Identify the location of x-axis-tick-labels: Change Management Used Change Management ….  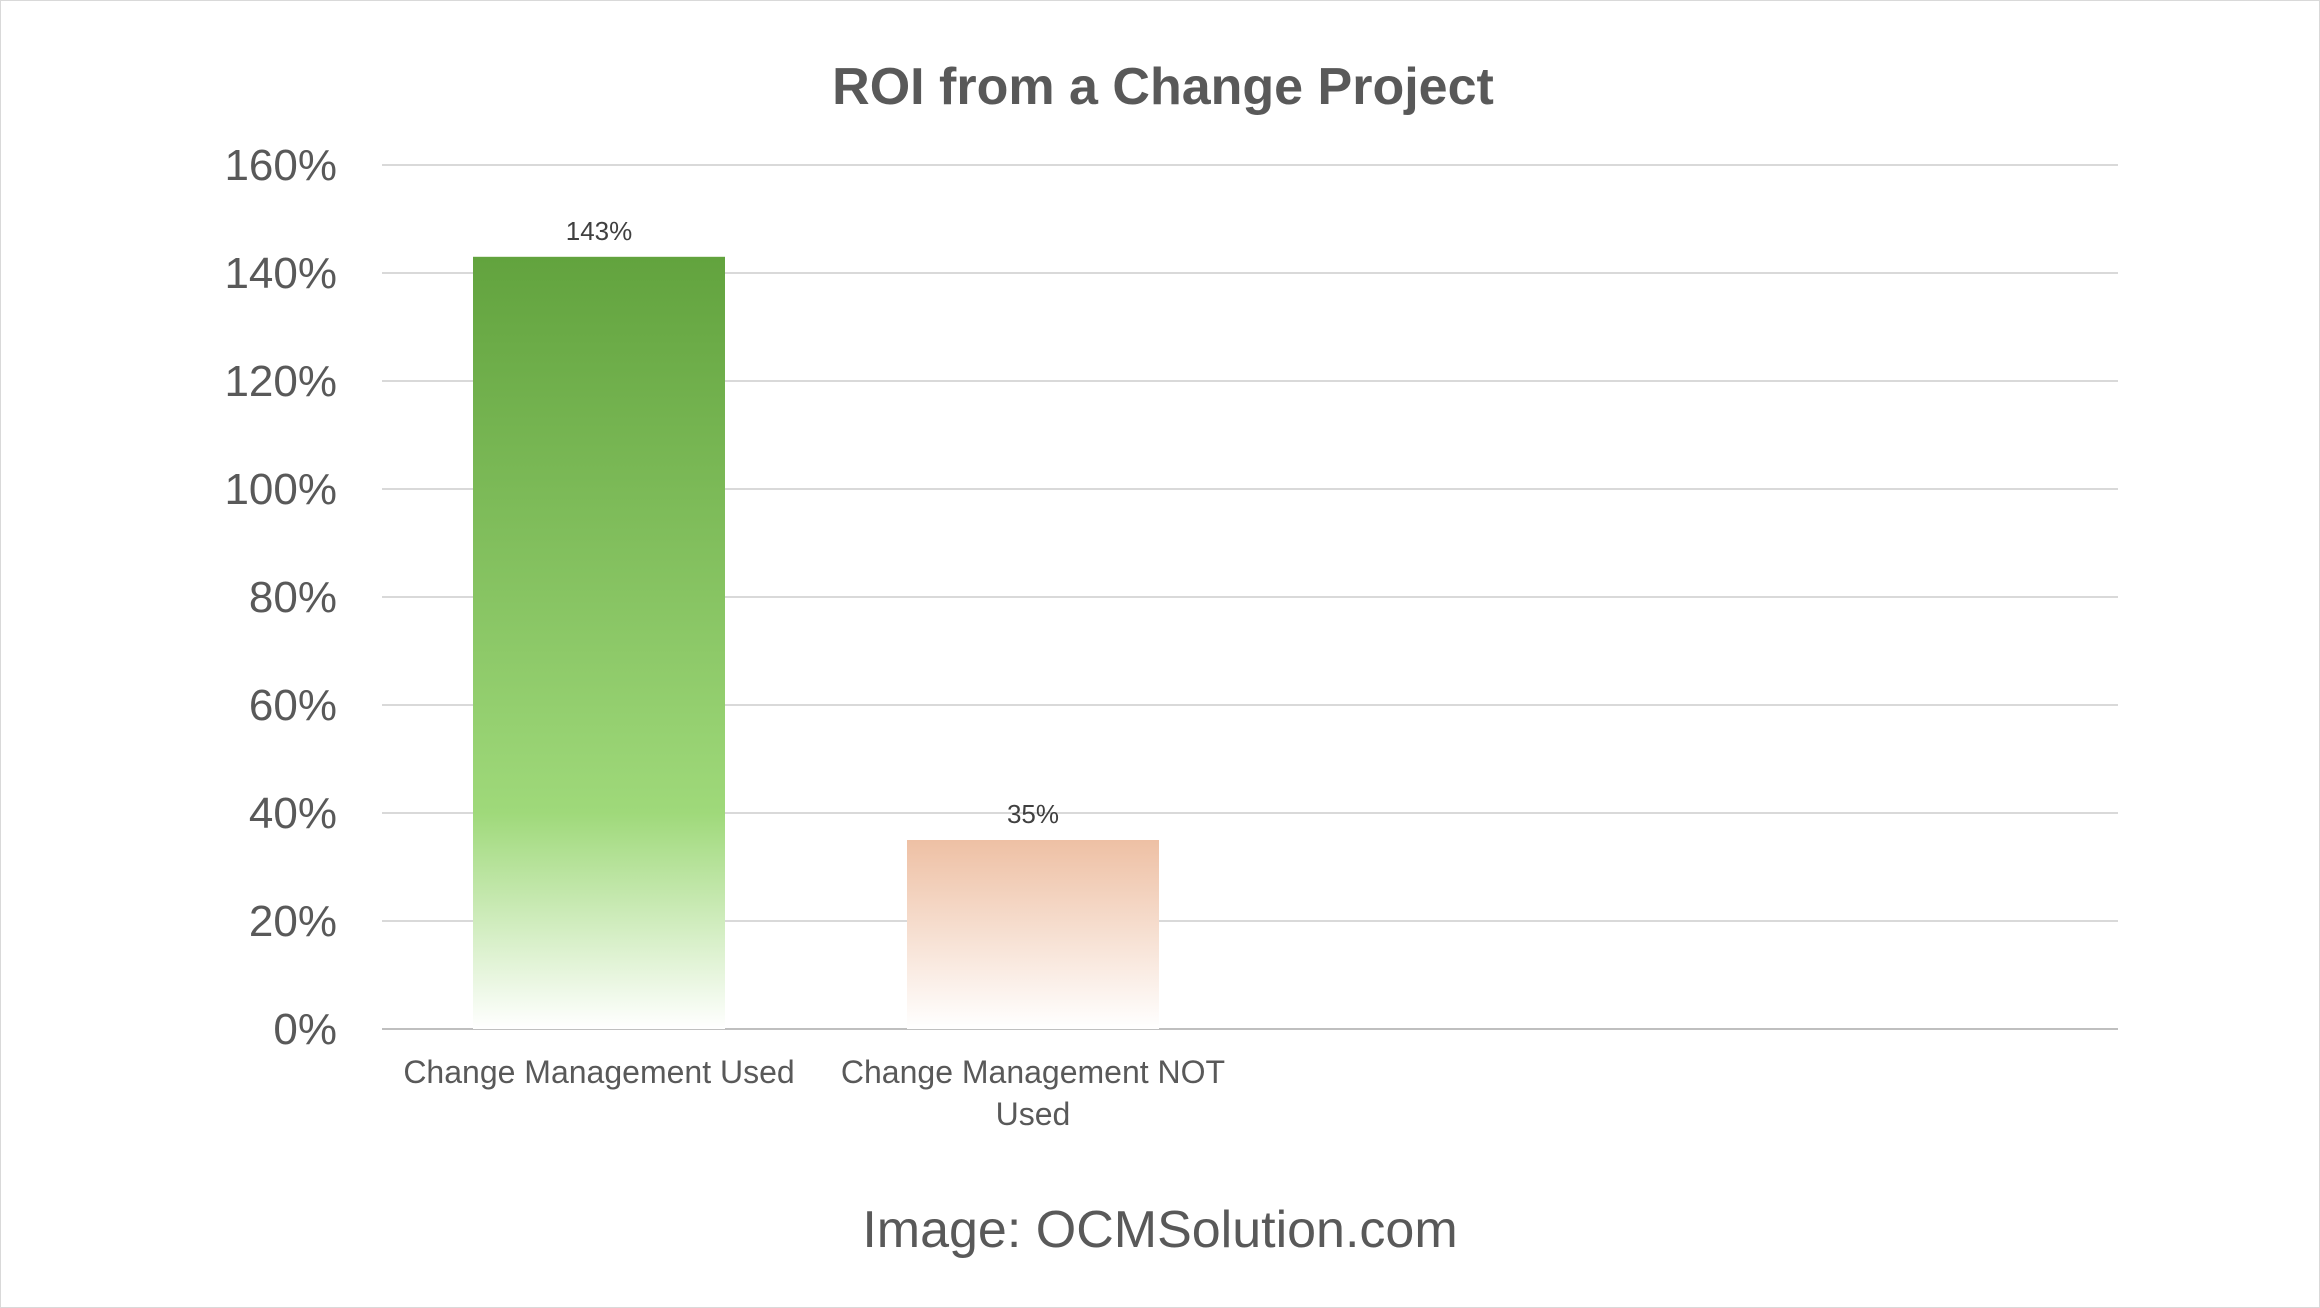
(814, 1093).